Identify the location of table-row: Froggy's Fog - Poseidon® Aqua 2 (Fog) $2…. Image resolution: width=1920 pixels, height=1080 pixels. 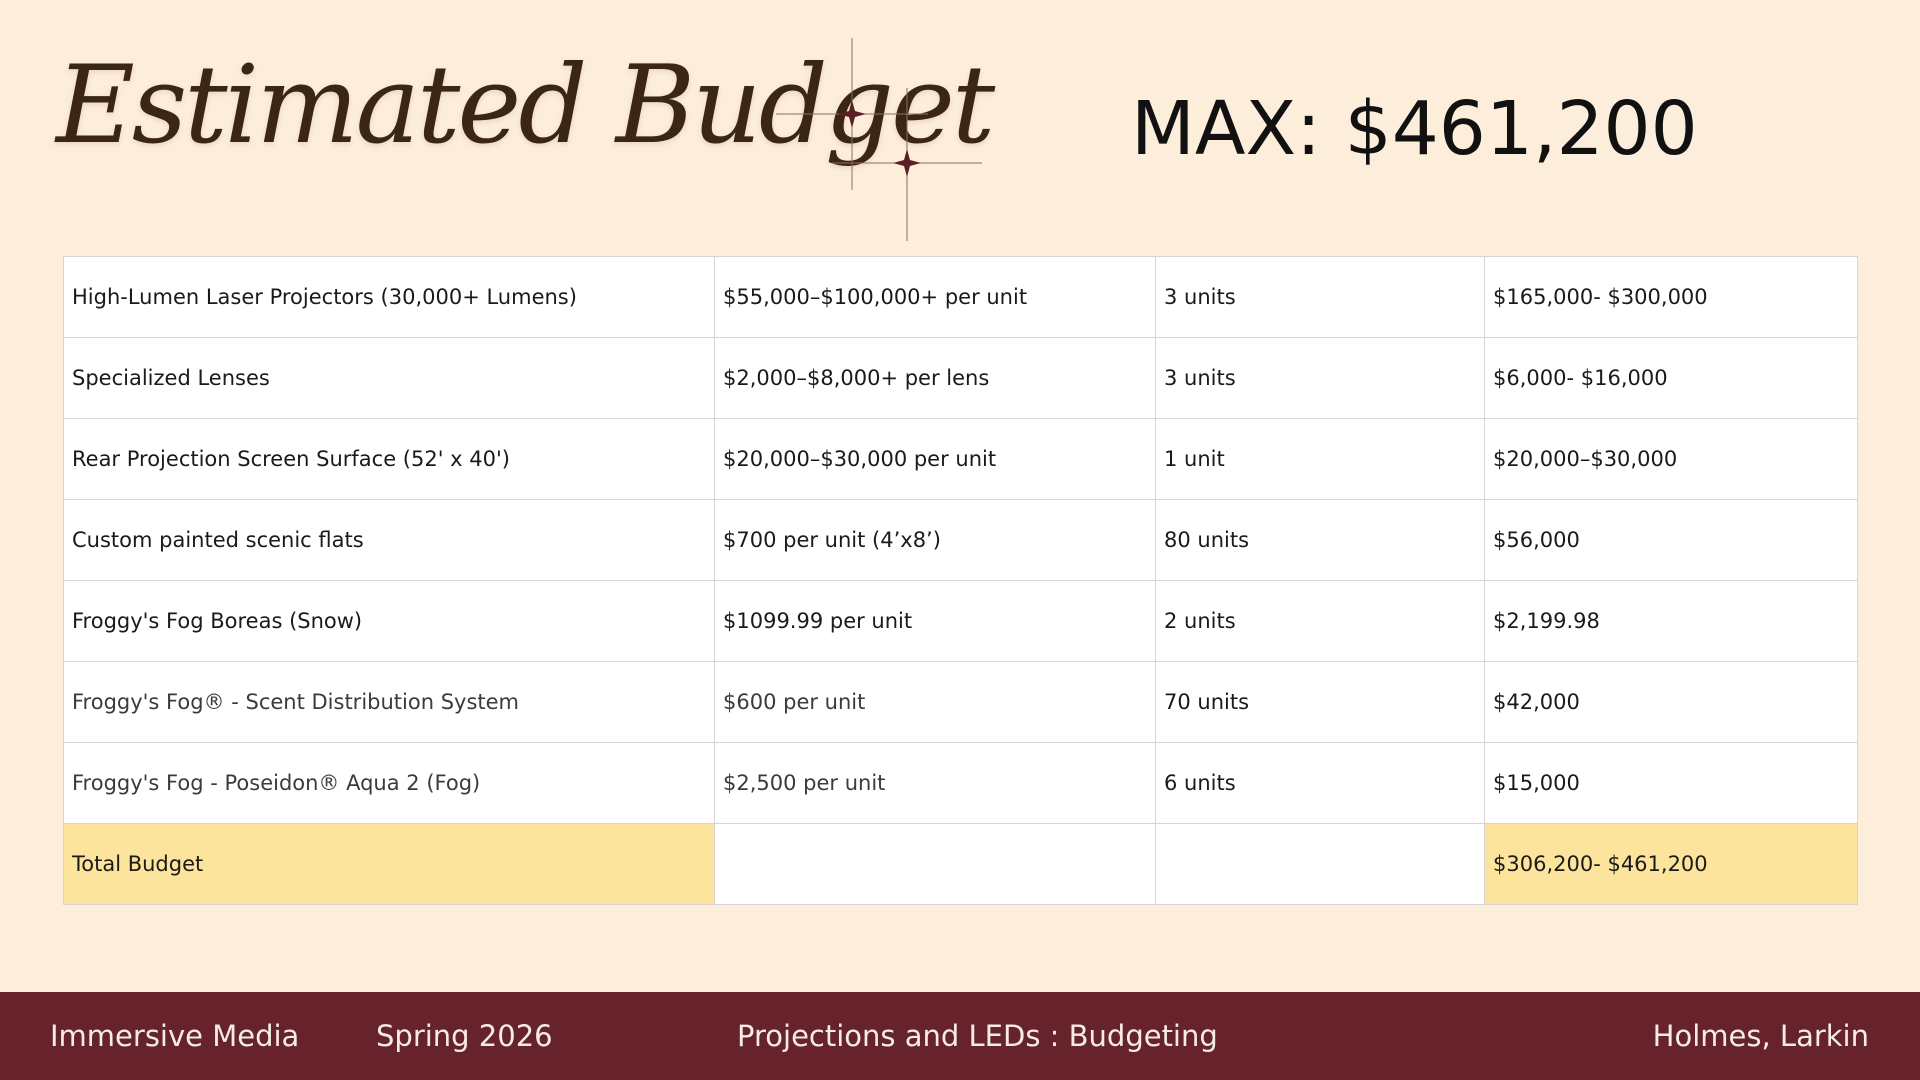
(960, 783).